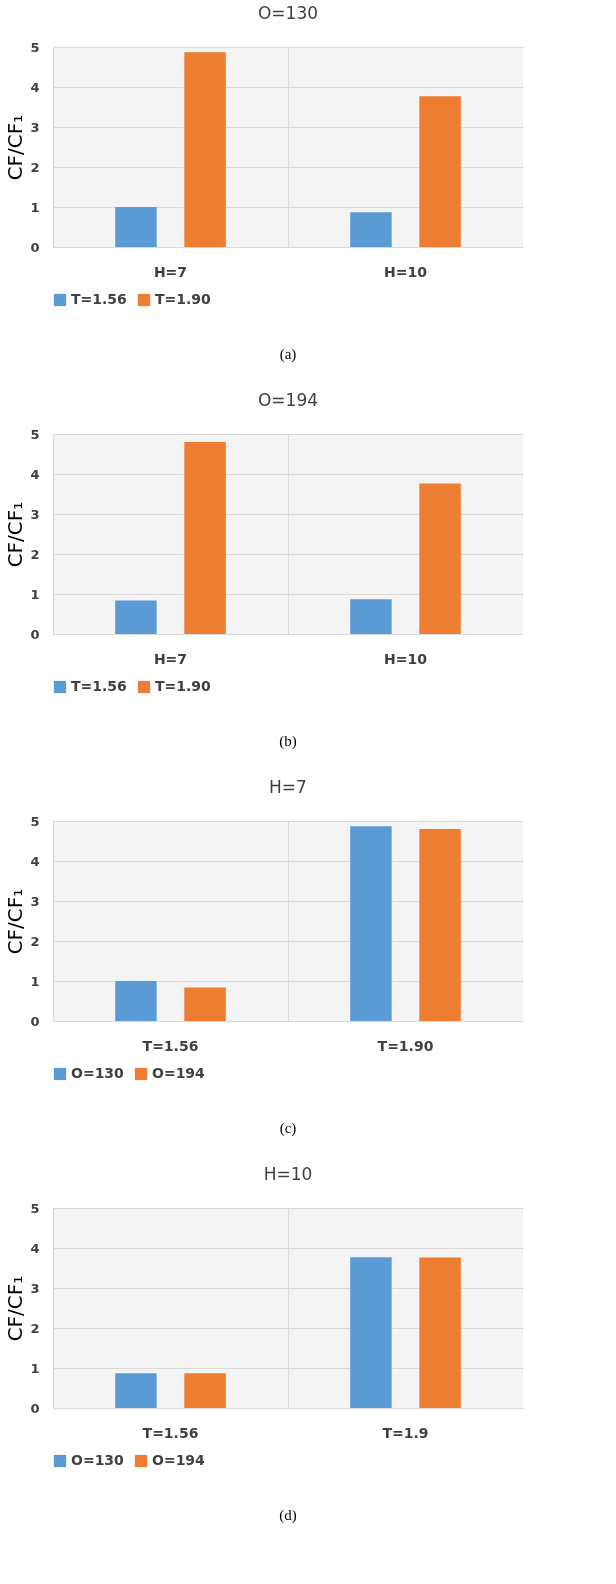  What do you see at coordinates (288, 1515) in the screenshot?
I see `text: (d)` at bounding box center [288, 1515].